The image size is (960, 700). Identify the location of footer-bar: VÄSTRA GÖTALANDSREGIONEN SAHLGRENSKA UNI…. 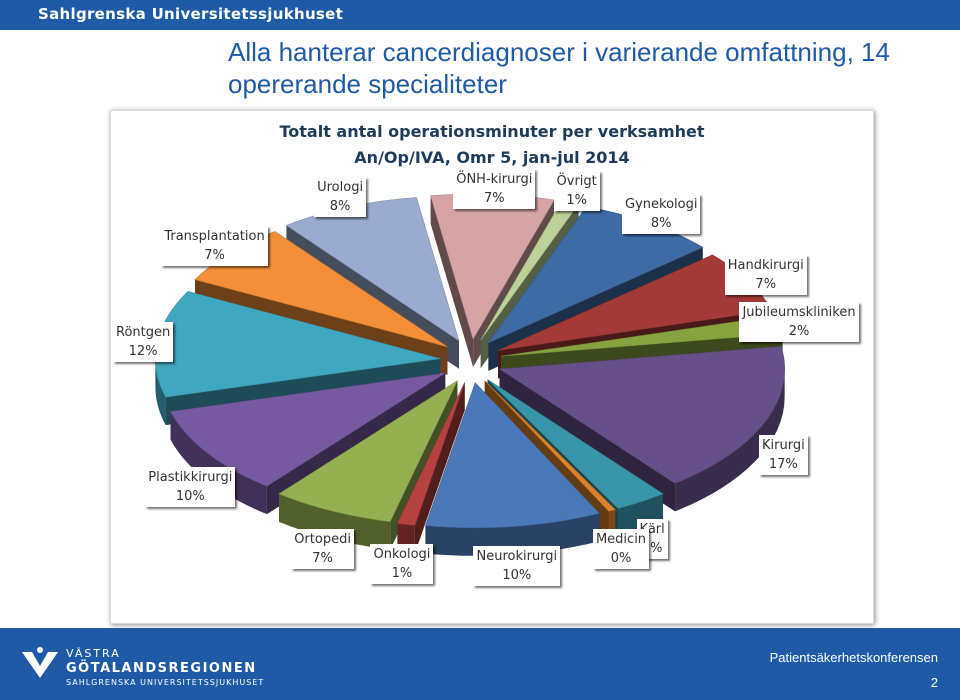
(480, 664).